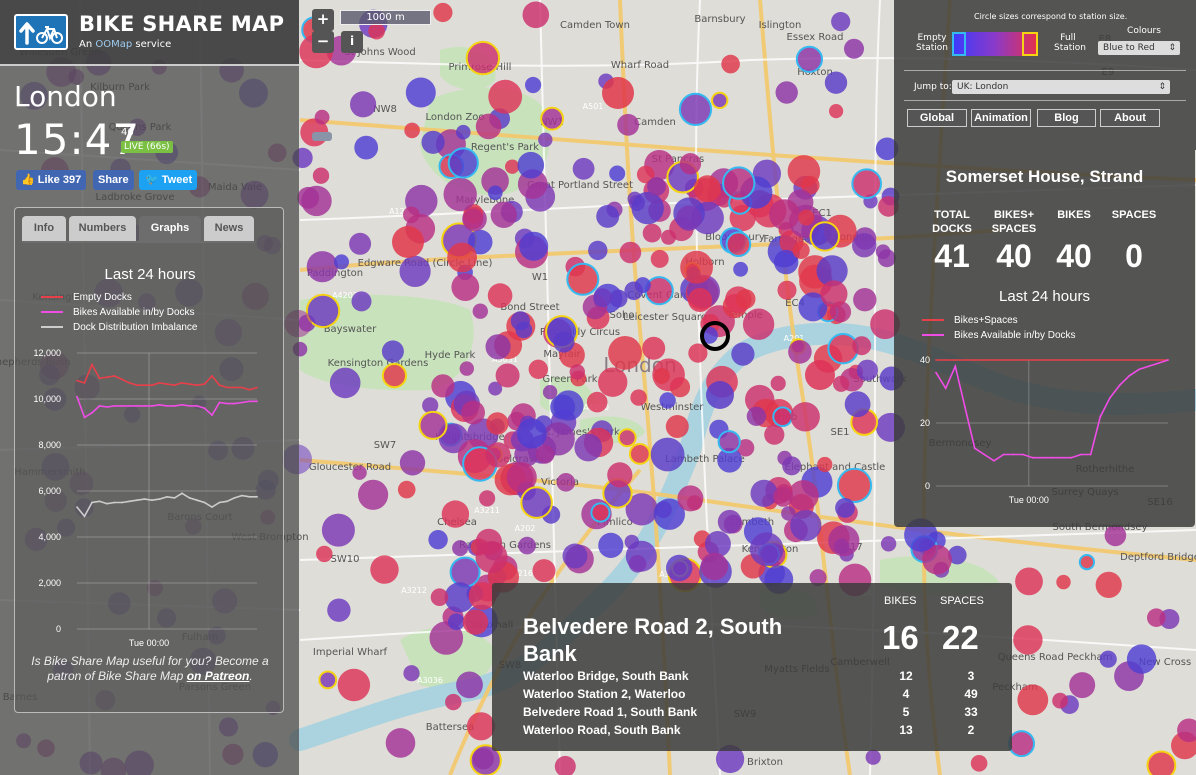  I want to click on colours-select: Blue to Red ⇕, so click(1139, 48).